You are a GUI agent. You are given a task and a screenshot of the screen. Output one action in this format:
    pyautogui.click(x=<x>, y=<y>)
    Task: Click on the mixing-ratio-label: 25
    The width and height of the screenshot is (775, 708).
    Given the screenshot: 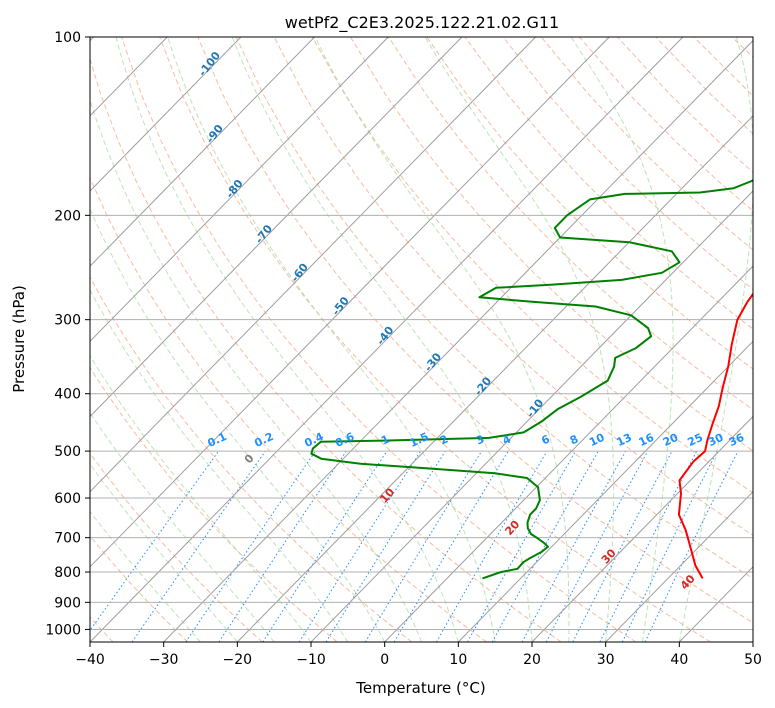 What is the action you would take?
    pyautogui.click(x=695, y=440)
    